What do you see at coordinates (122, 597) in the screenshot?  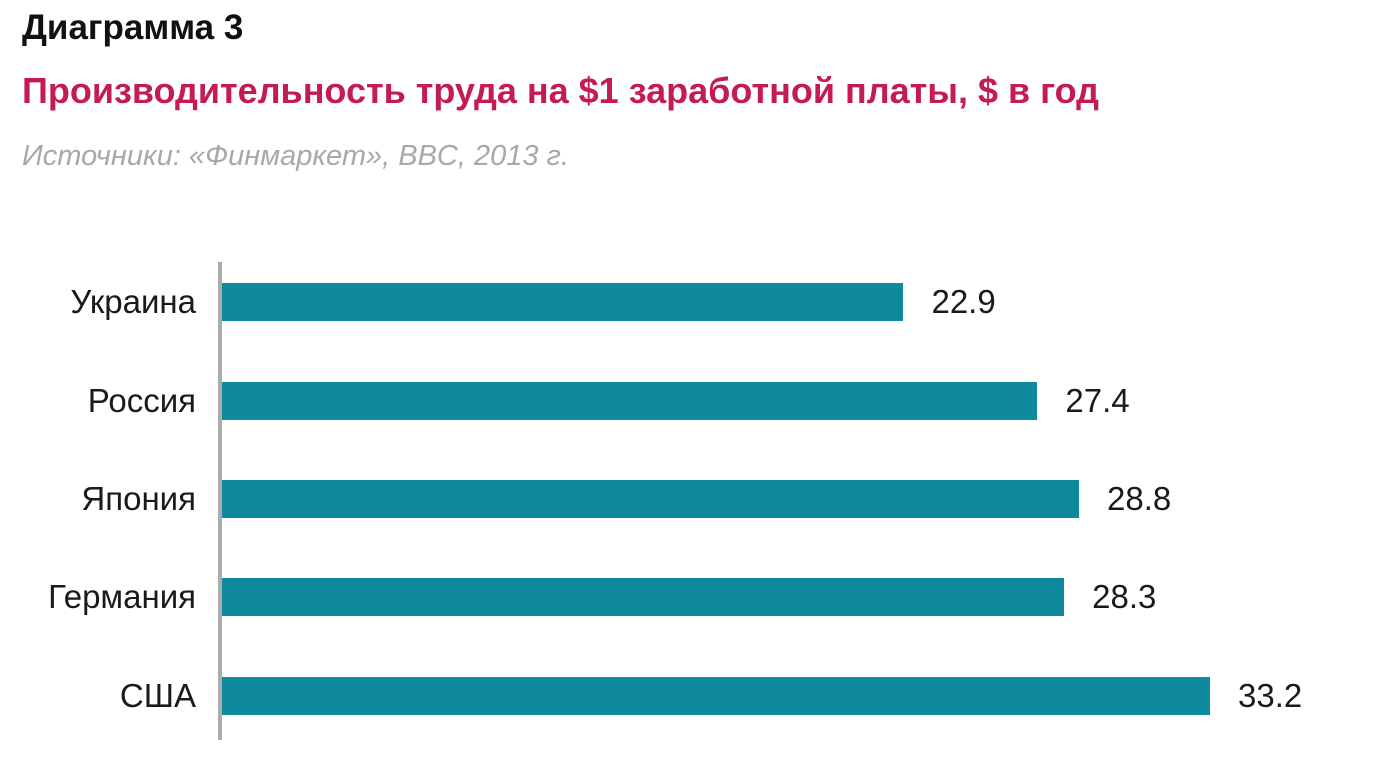 I see `category-label: Германия` at bounding box center [122, 597].